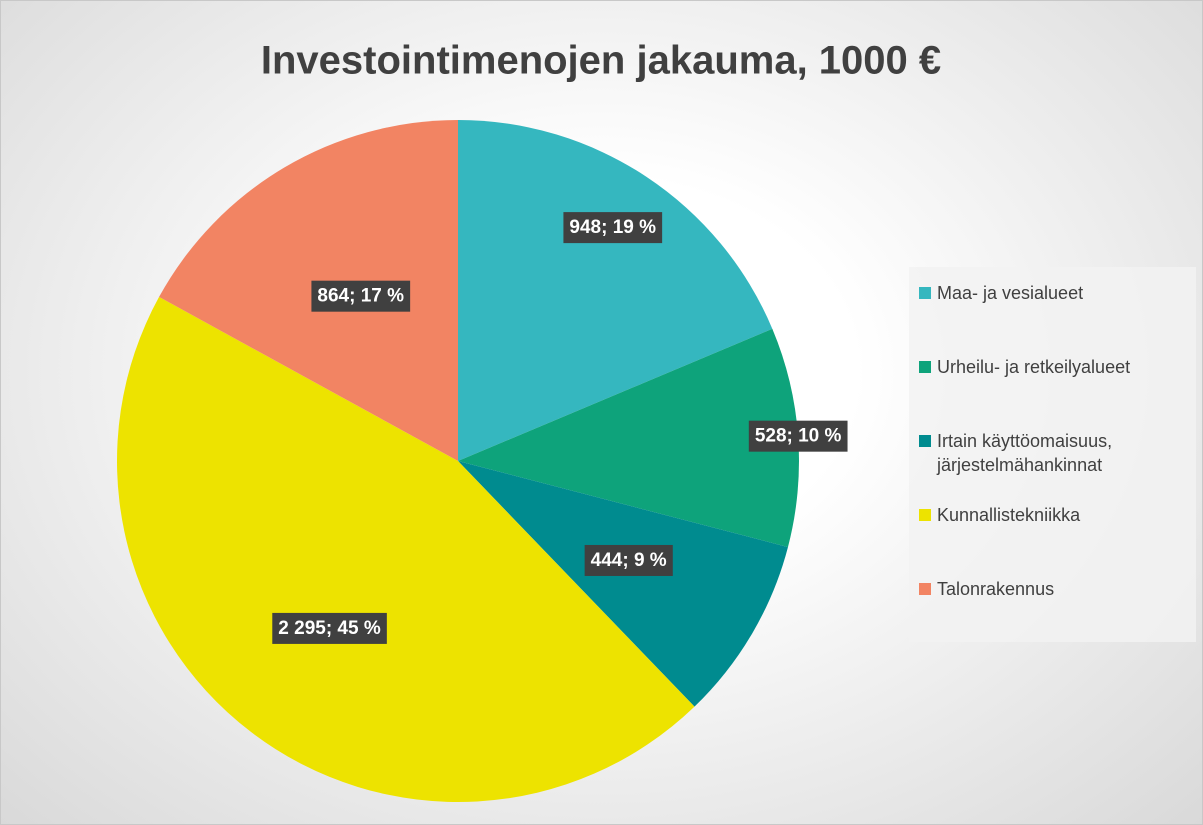 This screenshot has height=825, width=1203. What do you see at coordinates (1010, 293) in the screenshot?
I see `legend-label: Maa- ja vesialueet` at bounding box center [1010, 293].